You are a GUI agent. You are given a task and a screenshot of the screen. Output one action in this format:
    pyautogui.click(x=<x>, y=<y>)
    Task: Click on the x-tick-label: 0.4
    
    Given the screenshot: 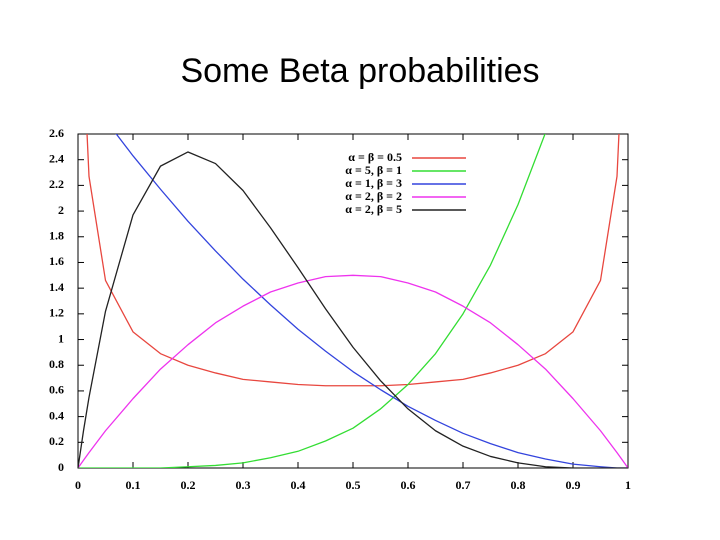 What is the action you would take?
    pyautogui.click(x=298, y=485)
    